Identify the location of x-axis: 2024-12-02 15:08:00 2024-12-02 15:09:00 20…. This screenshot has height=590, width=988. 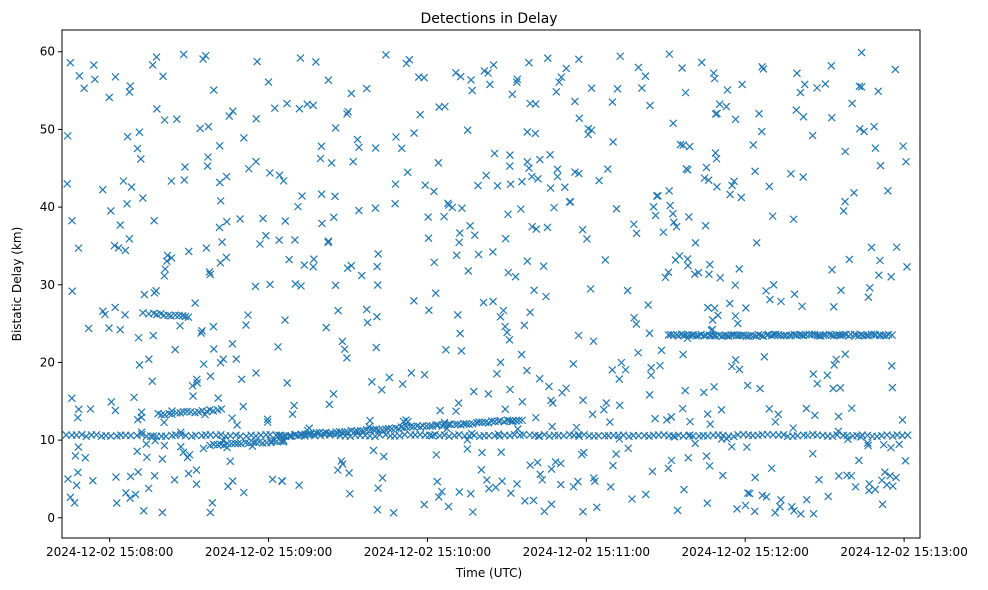
(507, 548).